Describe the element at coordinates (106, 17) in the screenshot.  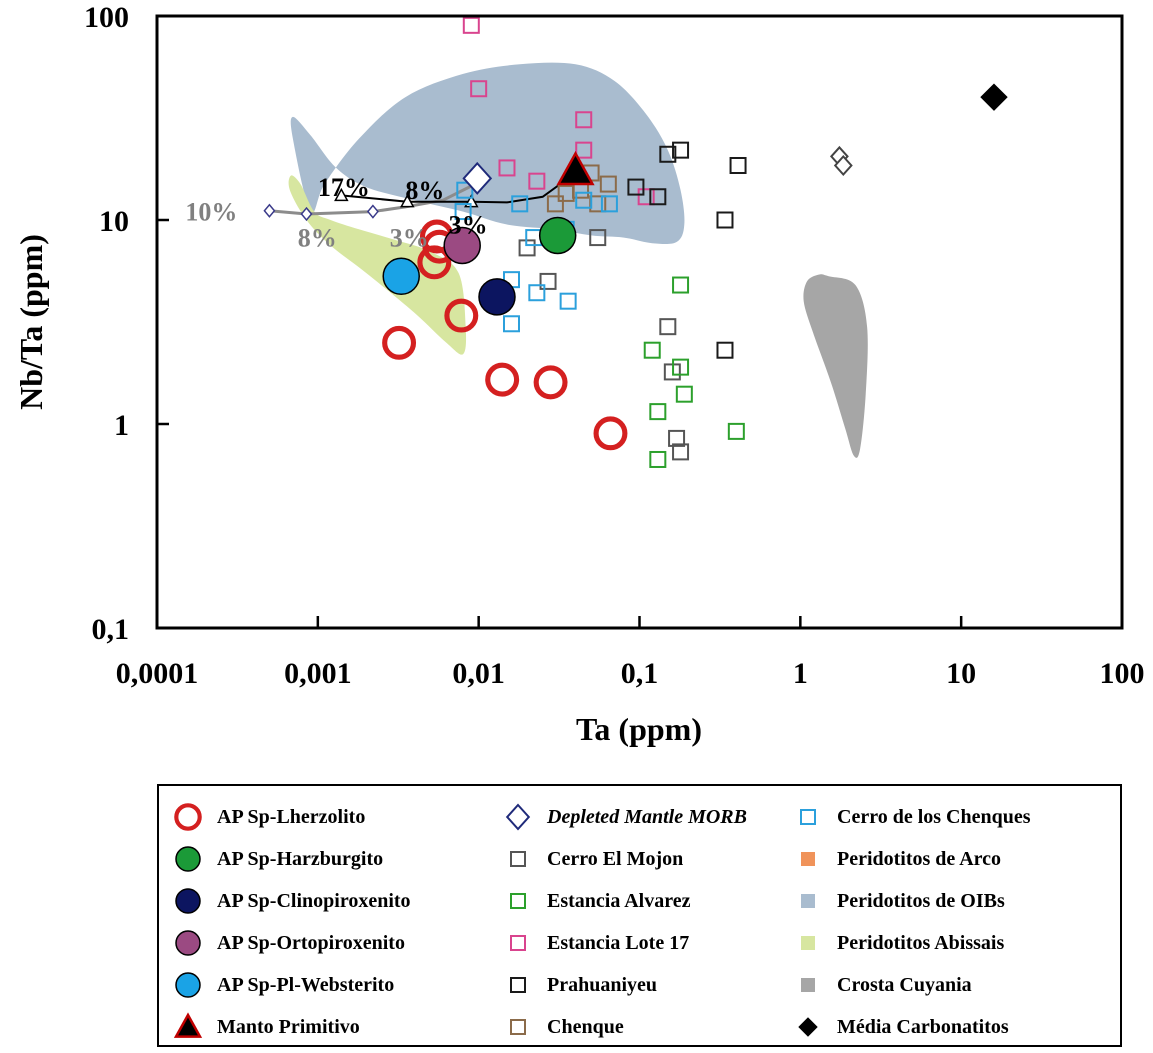
I see `y-tick-label: 100` at that location.